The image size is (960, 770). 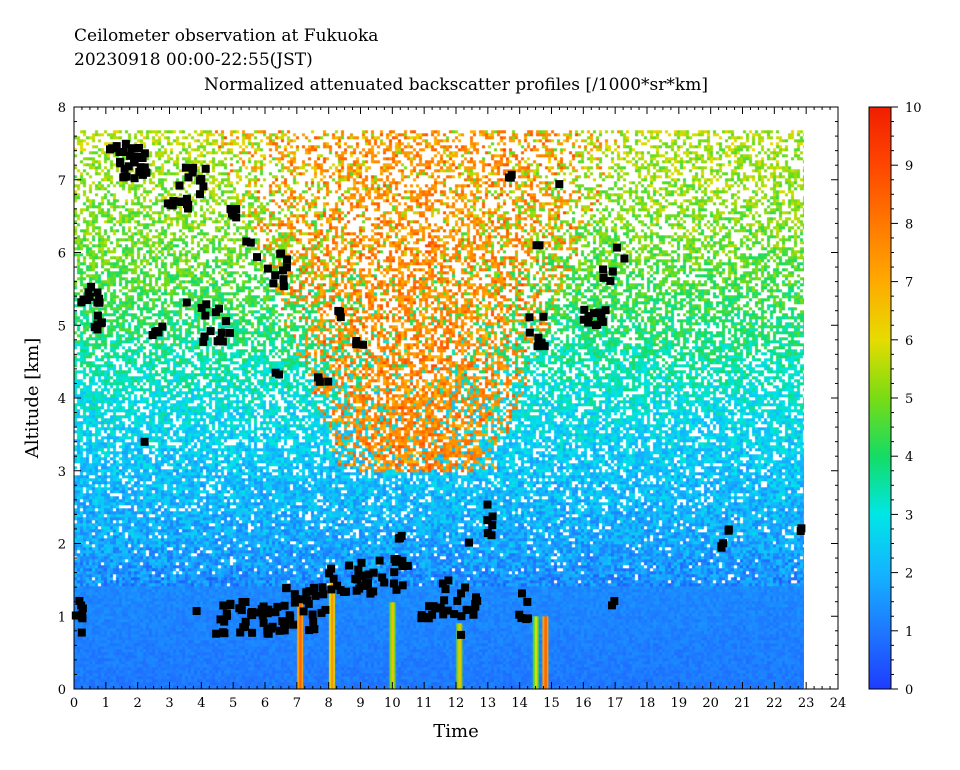 What do you see at coordinates (62, 181) in the screenshot?
I see `y-tick-label: 7` at bounding box center [62, 181].